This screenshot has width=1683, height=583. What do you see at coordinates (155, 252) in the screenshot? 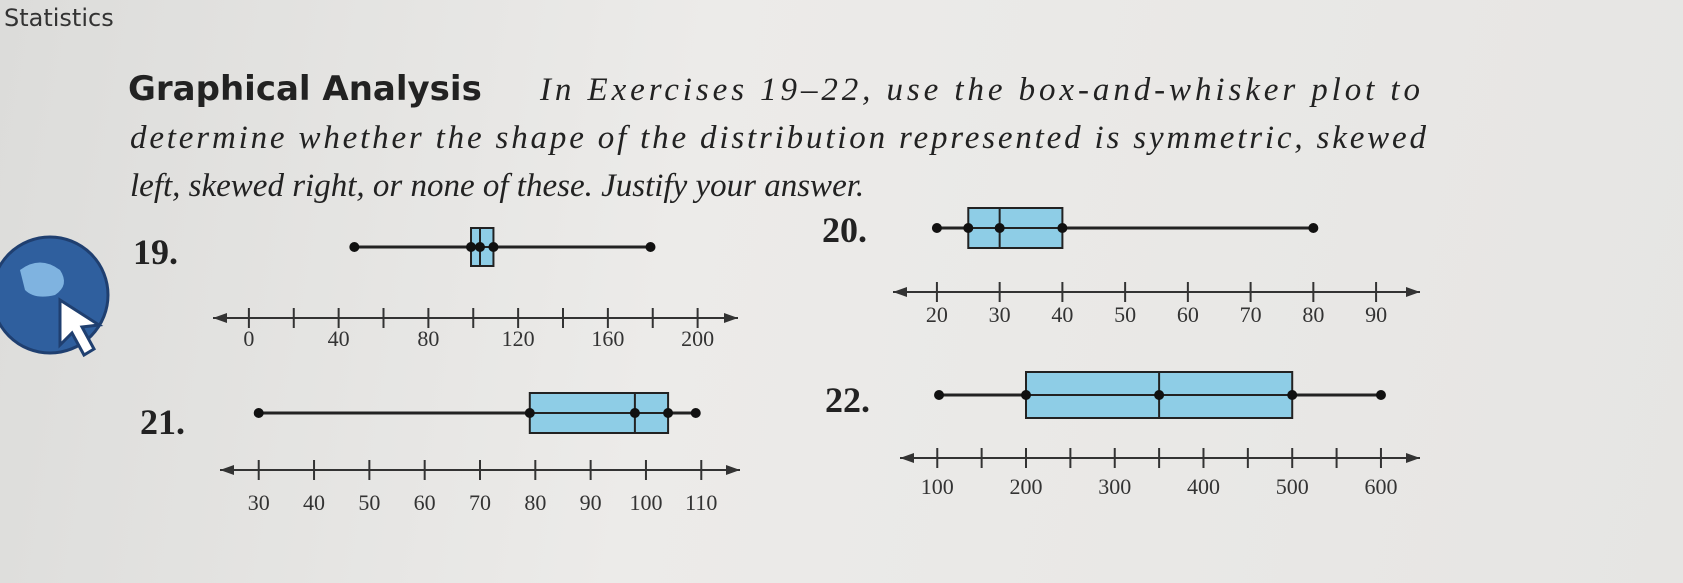
I see `exercise-number: 19.` at bounding box center [155, 252].